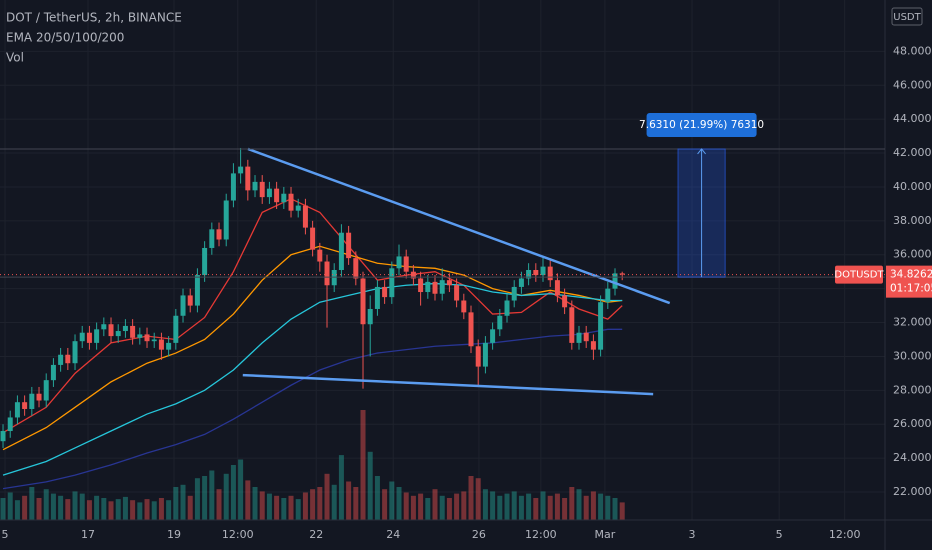  What do you see at coordinates (479, 534) in the screenshot?
I see `x-tick-label: 26` at bounding box center [479, 534].